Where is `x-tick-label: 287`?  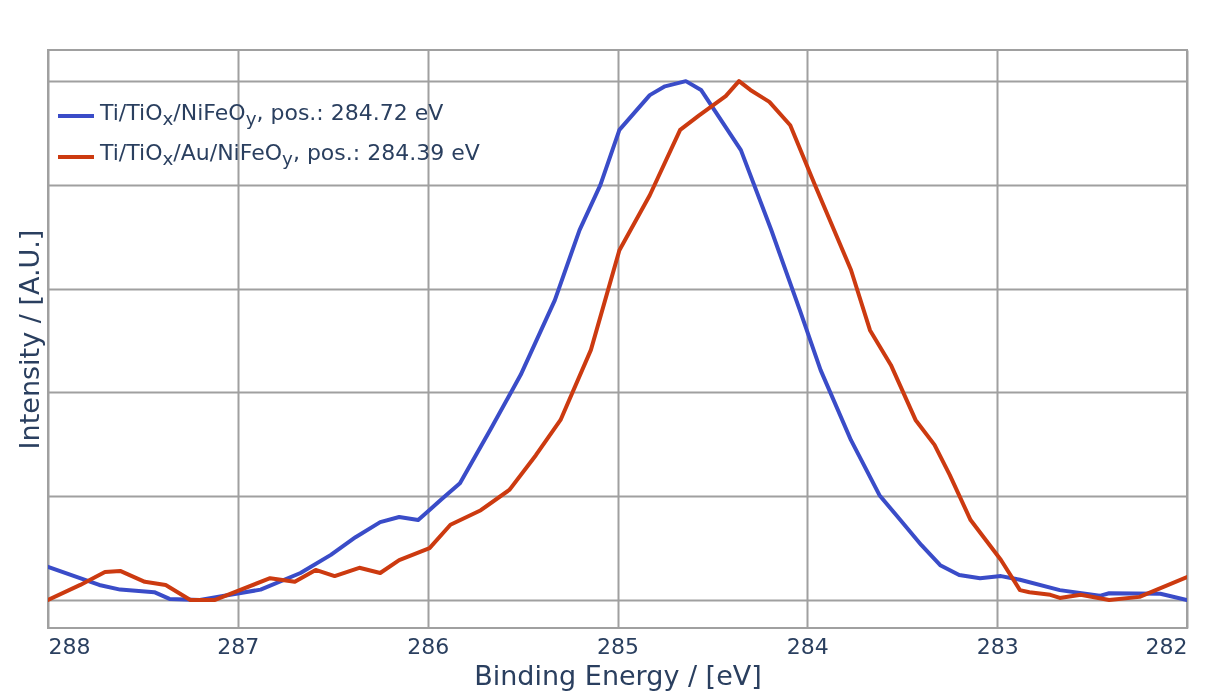
x-tick-label: 287 is located at coordinates (238, 646).